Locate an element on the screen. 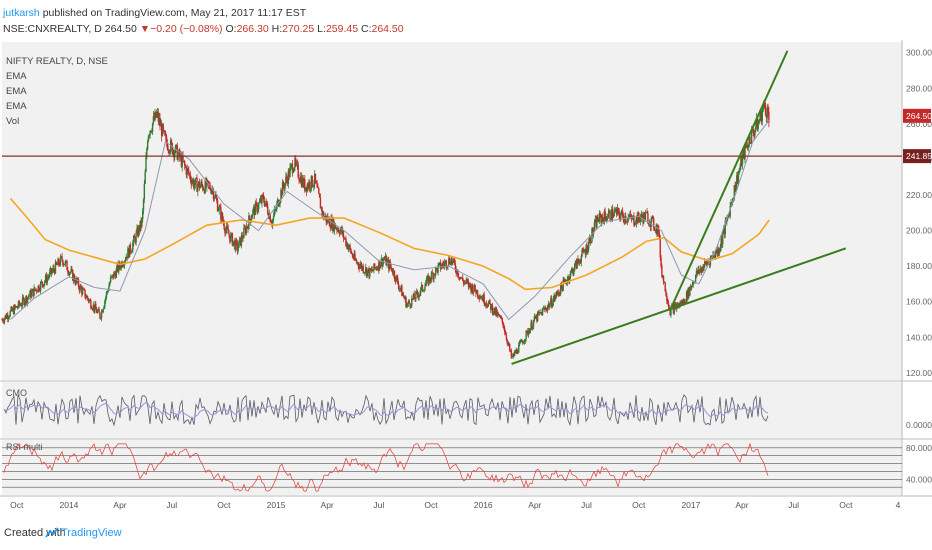 Image resolution: width=932 pixels, height=550 pixels. legend-ema-3: EMA is located at coordinates (16, 106).